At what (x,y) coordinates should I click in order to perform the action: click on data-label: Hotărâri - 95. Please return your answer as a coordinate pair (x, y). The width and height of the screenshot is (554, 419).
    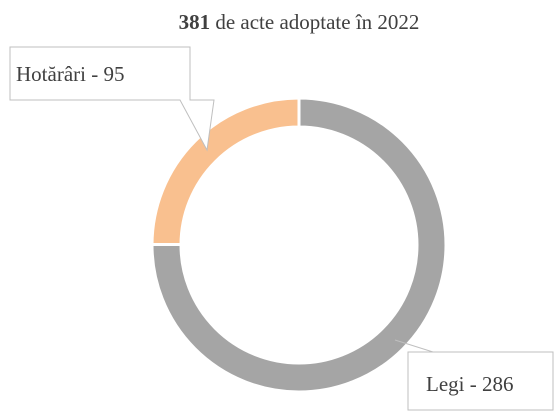
    Looking at the image, I should click on (70, 74).